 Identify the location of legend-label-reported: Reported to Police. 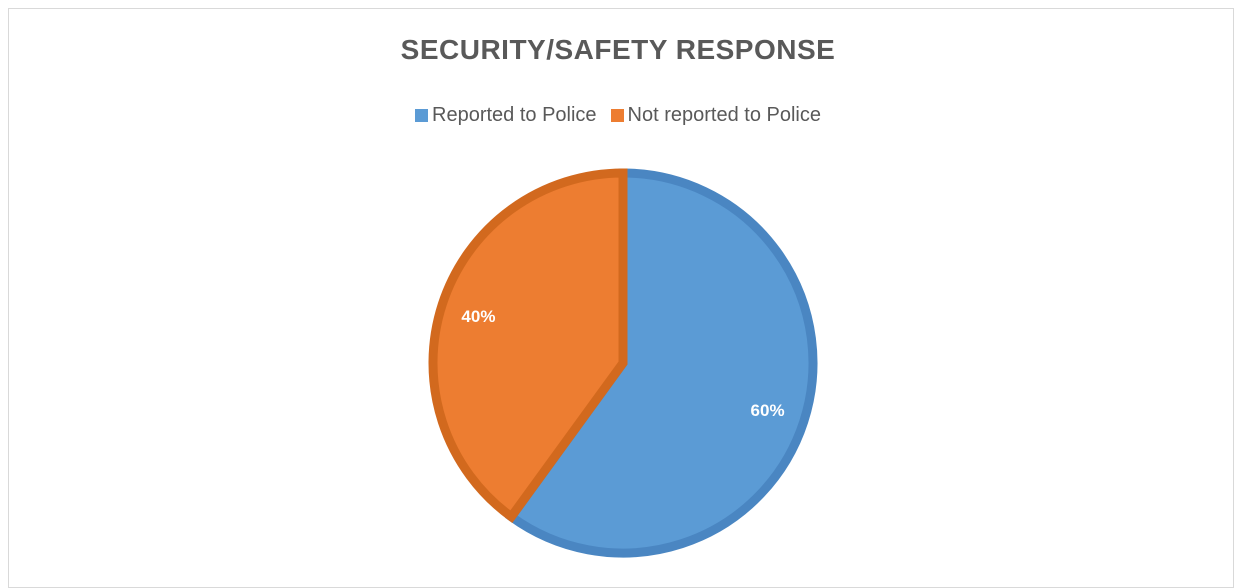
(514, 115).